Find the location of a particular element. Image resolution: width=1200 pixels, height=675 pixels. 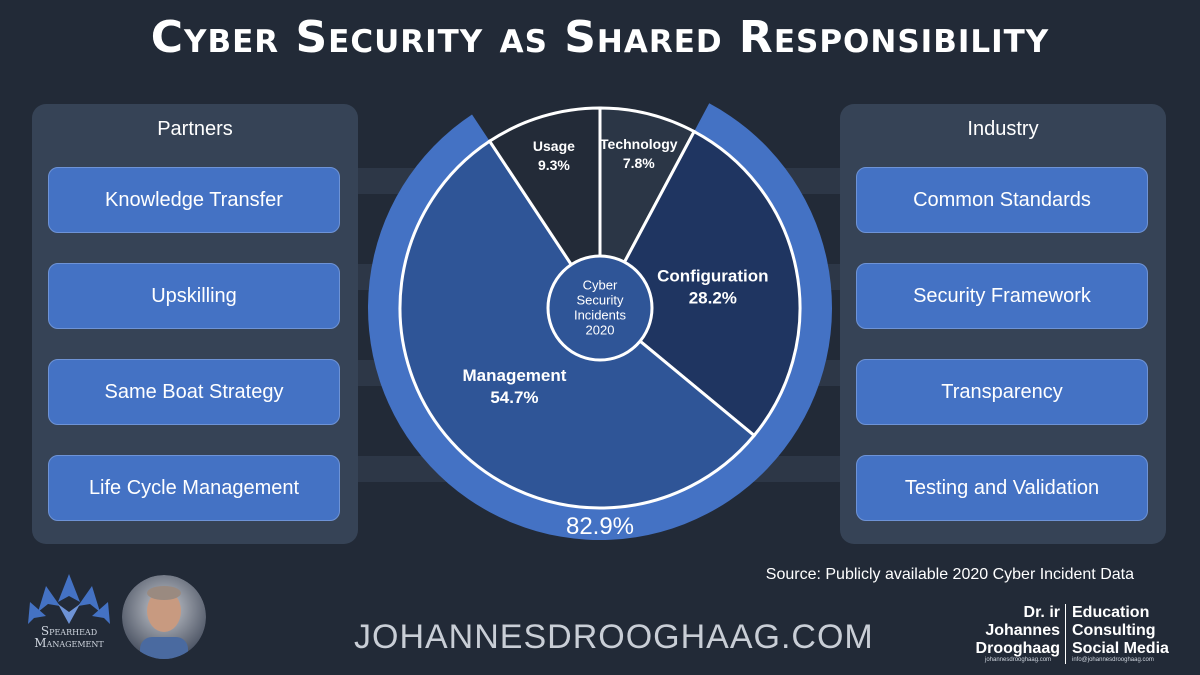

partners-item-knowledge-transfer: Knowledge Transfer is located at coordinates (194, 200).